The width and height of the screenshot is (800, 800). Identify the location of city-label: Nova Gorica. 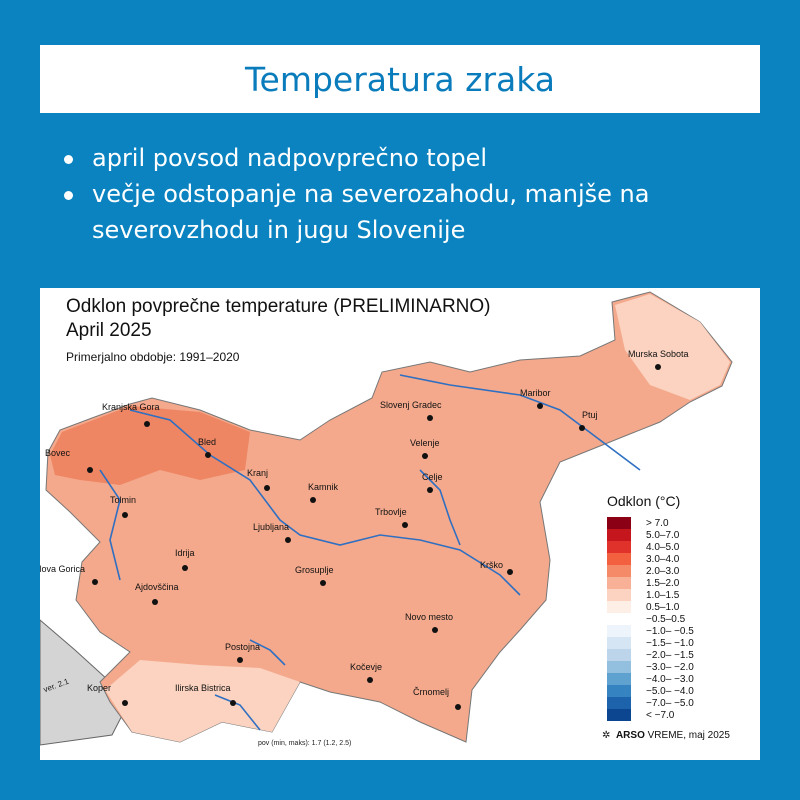
(62, 569).